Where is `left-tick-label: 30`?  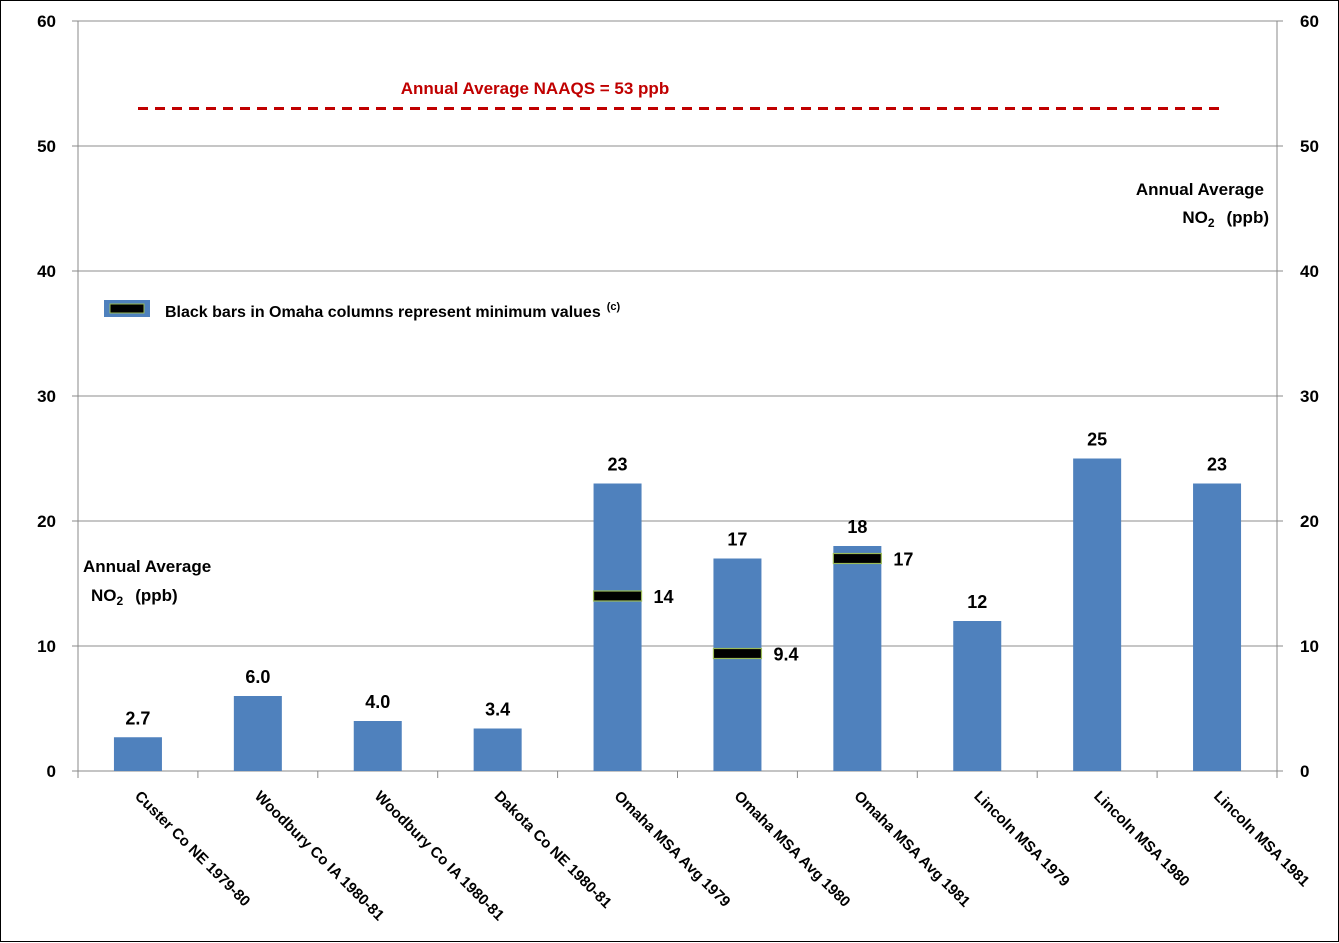
left-tick-label: 30 is located at coordinates (46, 396).